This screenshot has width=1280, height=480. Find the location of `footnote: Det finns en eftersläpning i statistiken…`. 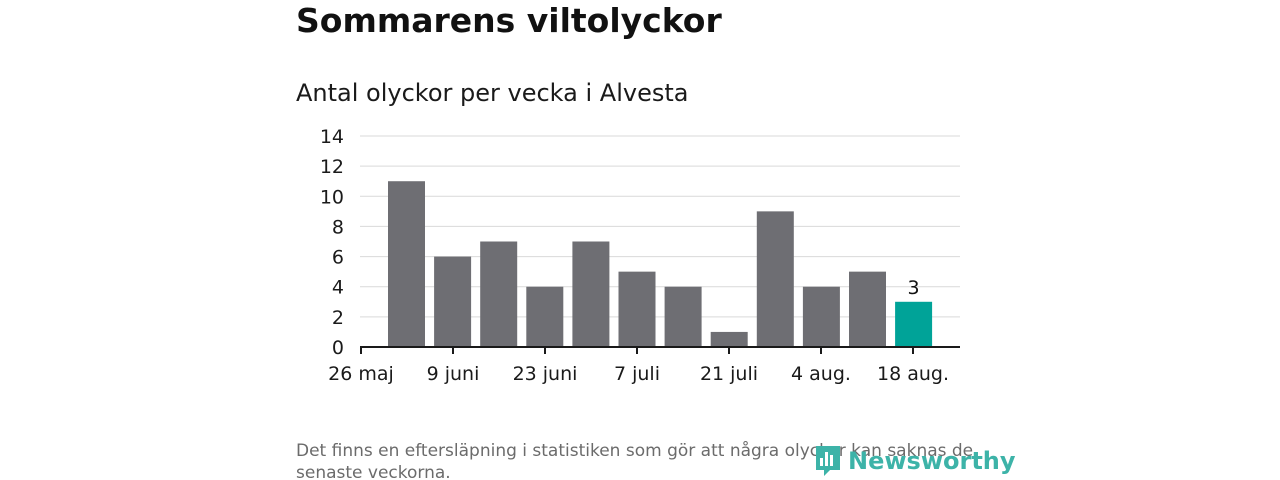

footnote: Det finns en eftersläpning i statistiken… is located at coordinates (635, 460).